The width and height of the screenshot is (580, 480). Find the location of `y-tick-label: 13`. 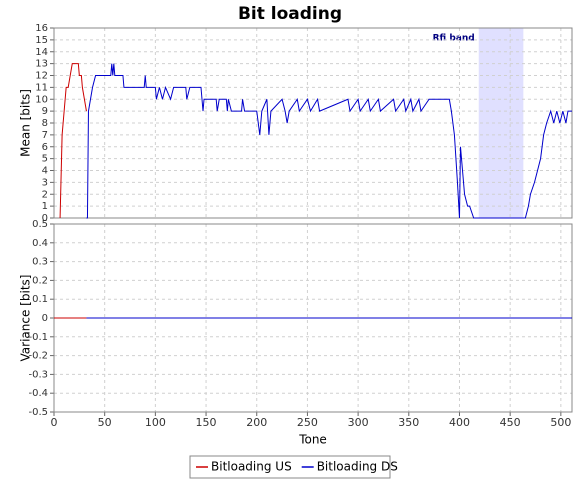

y-tick-label: 13 is located at coordinates (41, 64).